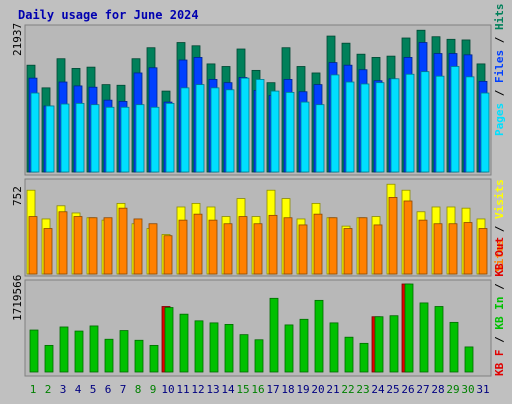 This screenshot has height=404, width=512. What do you see at coordinates (153, 389) in the screenshot?
I see `x-label-day-9: 9` at bounding box center [153, 389].